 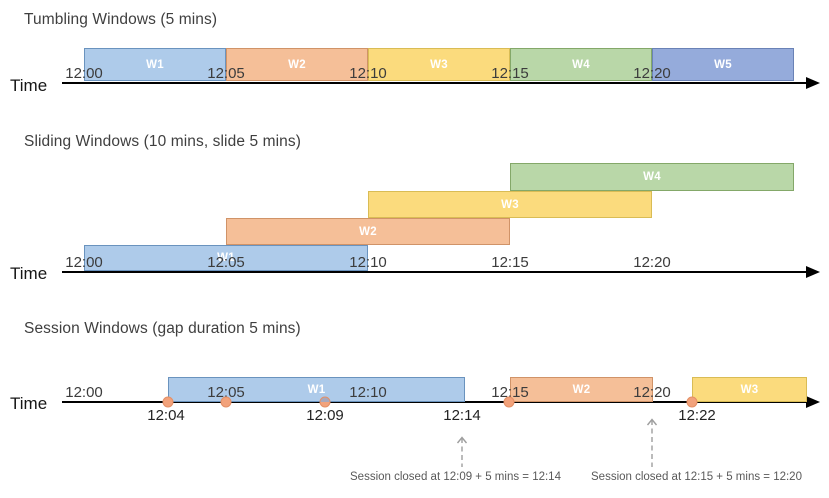 What do you see at coordinates (29, 85) in the screenshot?
I see `tumbling-time-axis-label: Time` at bounding box center [29, 85].